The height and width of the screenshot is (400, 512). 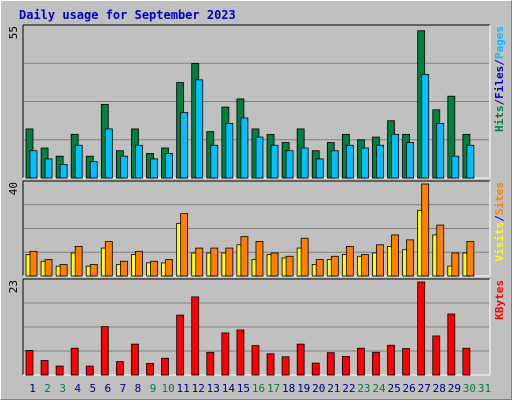 What do you see at coordinates (47, 388) in the screenshot?
I see `x-tick-label: 2` at bounding box center [47, 388].